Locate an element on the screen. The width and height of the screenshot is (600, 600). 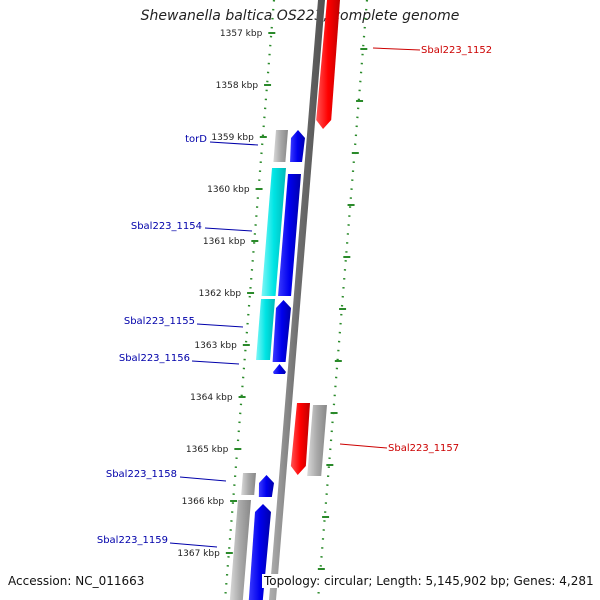
gene-label: Sbal223_1152 is located at coordinates (456, 50).